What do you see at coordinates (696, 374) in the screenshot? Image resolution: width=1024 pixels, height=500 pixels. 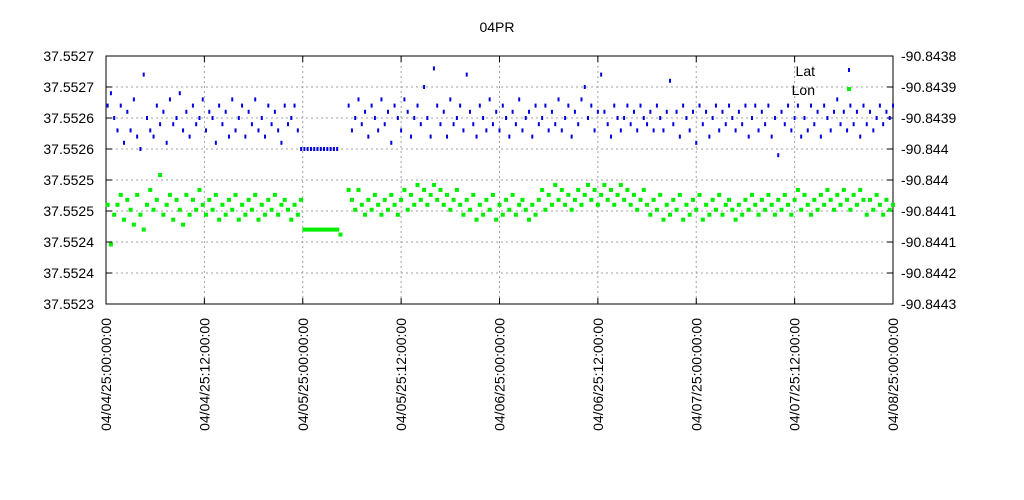 I see `x-tick-label: 04/07/25:00:00:00` at bounding box center [696, 374].